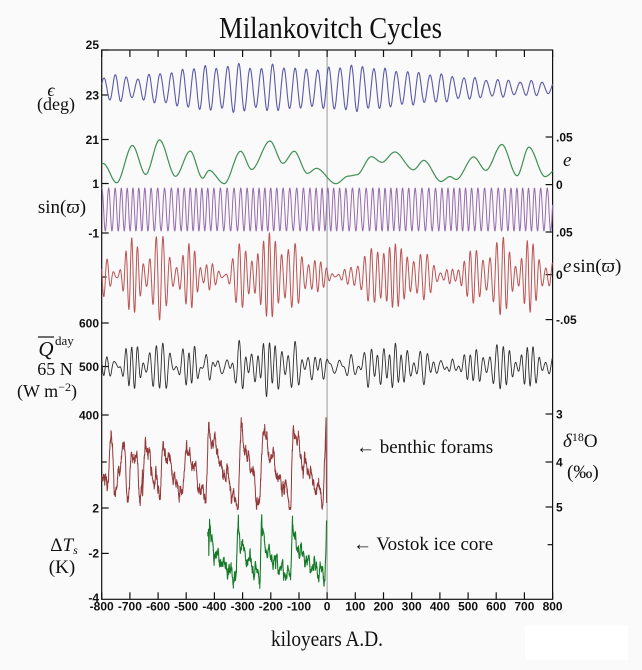 Image resolution: width=642 pixels, height=670 pixels. I want to click on svg-text: (deg), so click(56, 104).